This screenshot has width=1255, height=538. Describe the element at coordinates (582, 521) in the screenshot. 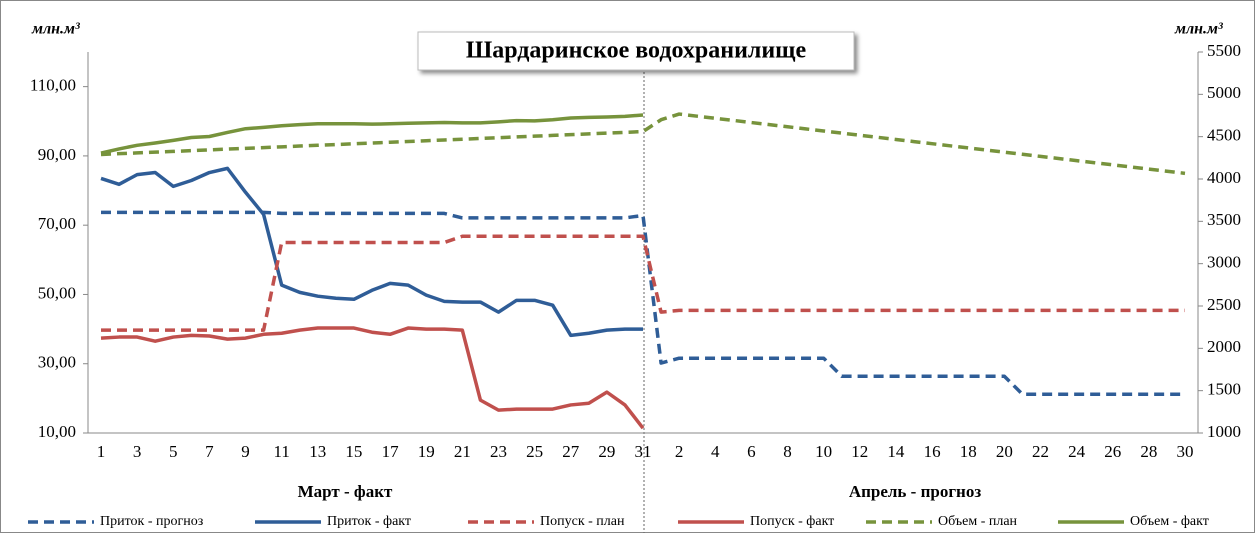

I see `legend-label: Попуск - план` at that location.